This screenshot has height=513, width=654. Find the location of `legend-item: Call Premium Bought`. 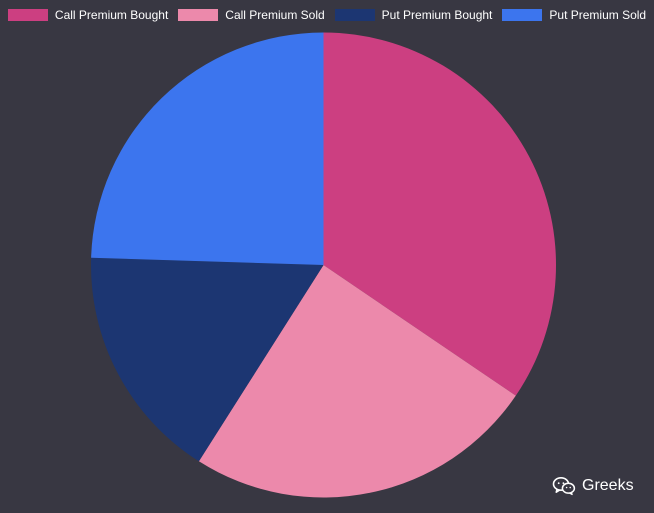

legend-item: Call Premium Bought is located at coordinates (88, 15).